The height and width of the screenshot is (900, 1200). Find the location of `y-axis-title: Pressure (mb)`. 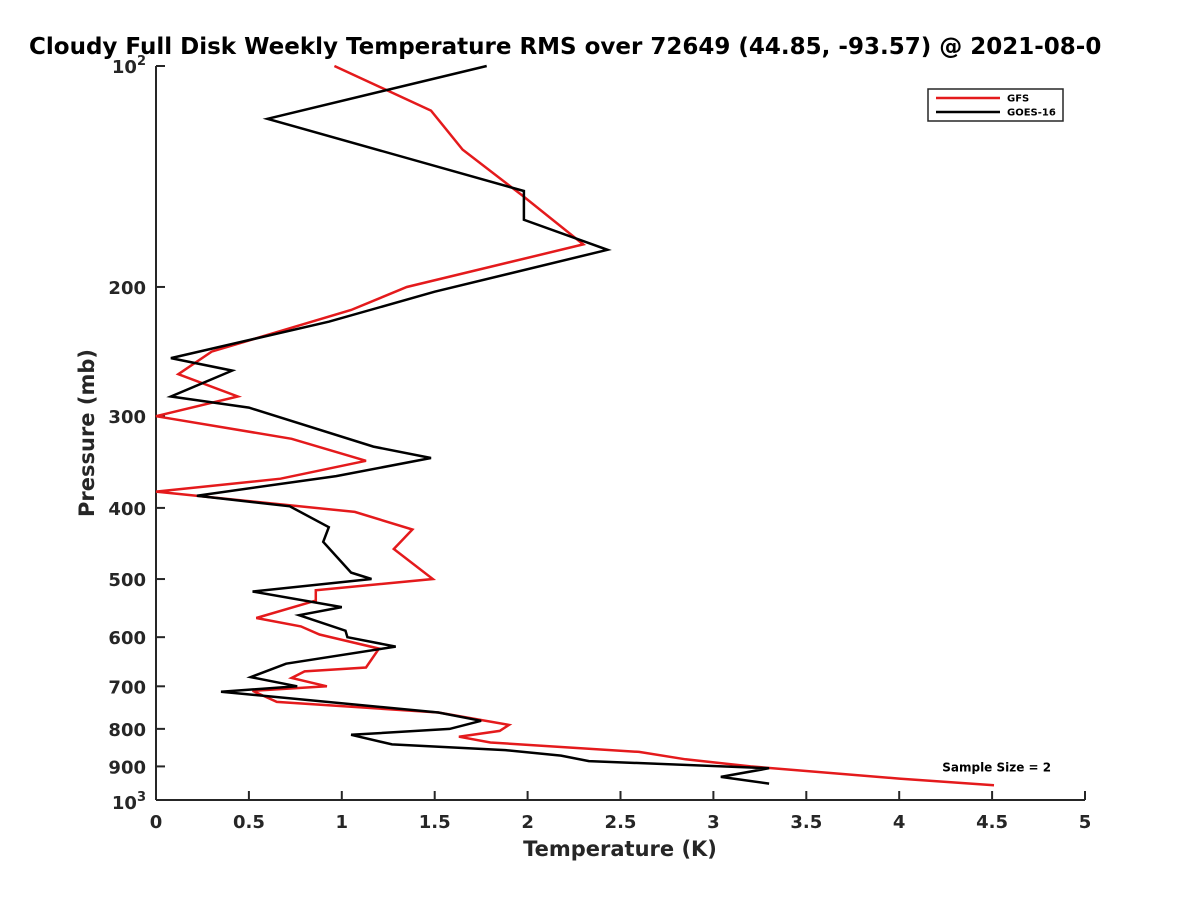

y-axis-title: Pressure (mb) is located at coordinates (87, 433).